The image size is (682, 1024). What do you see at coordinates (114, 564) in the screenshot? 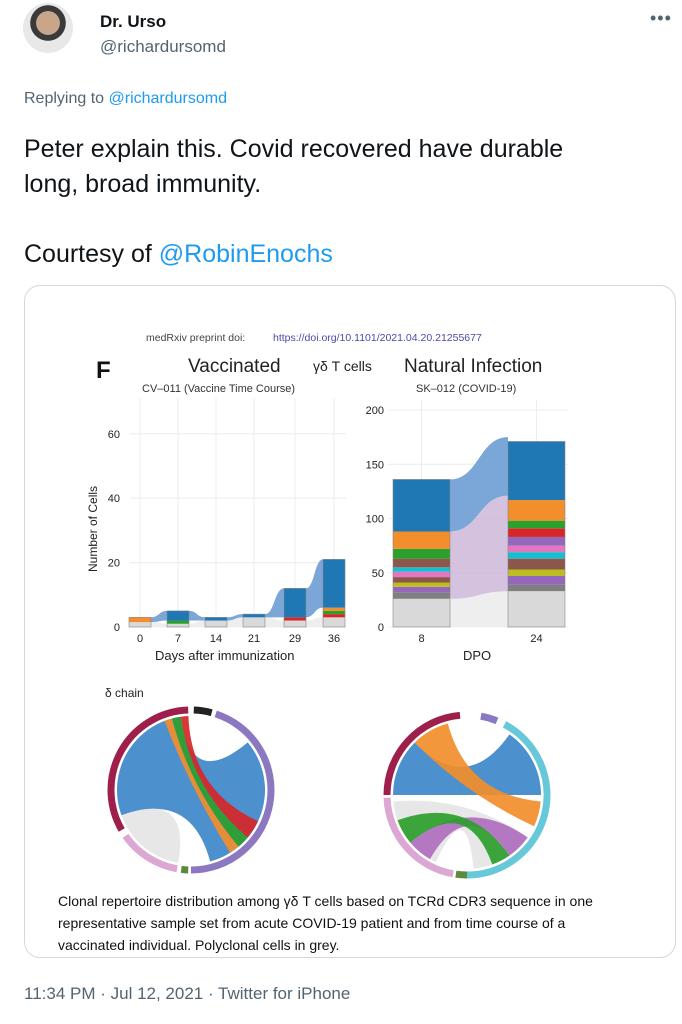
I see `y-tick-label: 20` at bounding box center [114, 564].